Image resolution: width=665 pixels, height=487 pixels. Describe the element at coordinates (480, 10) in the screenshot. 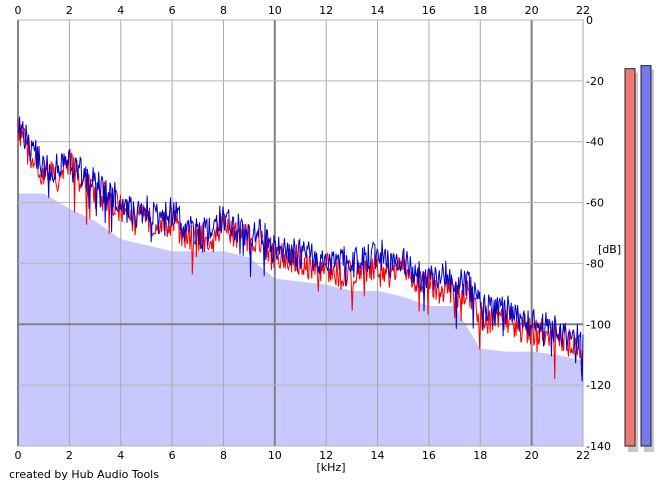

I see `x-tick-label-top: 18` at that location.